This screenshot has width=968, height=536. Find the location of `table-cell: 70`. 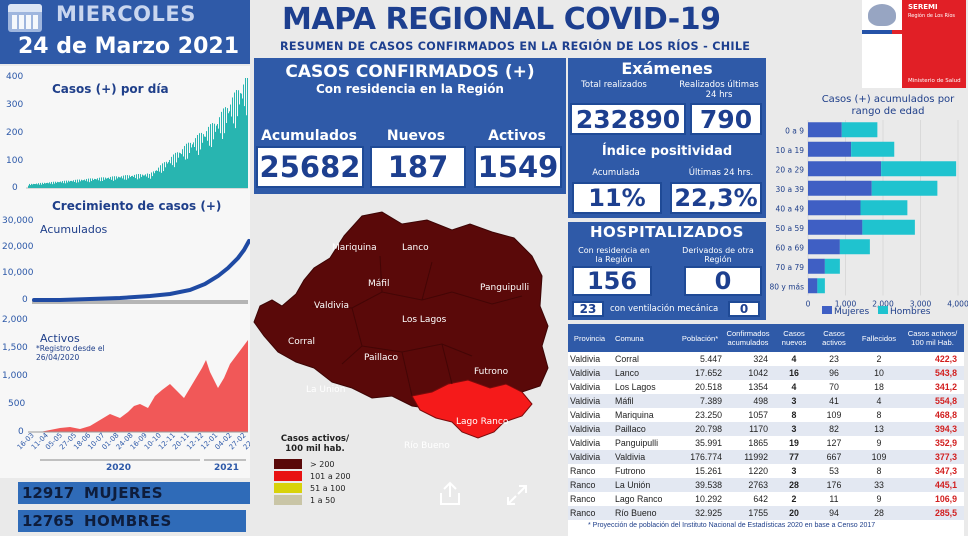

table-cell: 70 is located at coordinates (834, 387).